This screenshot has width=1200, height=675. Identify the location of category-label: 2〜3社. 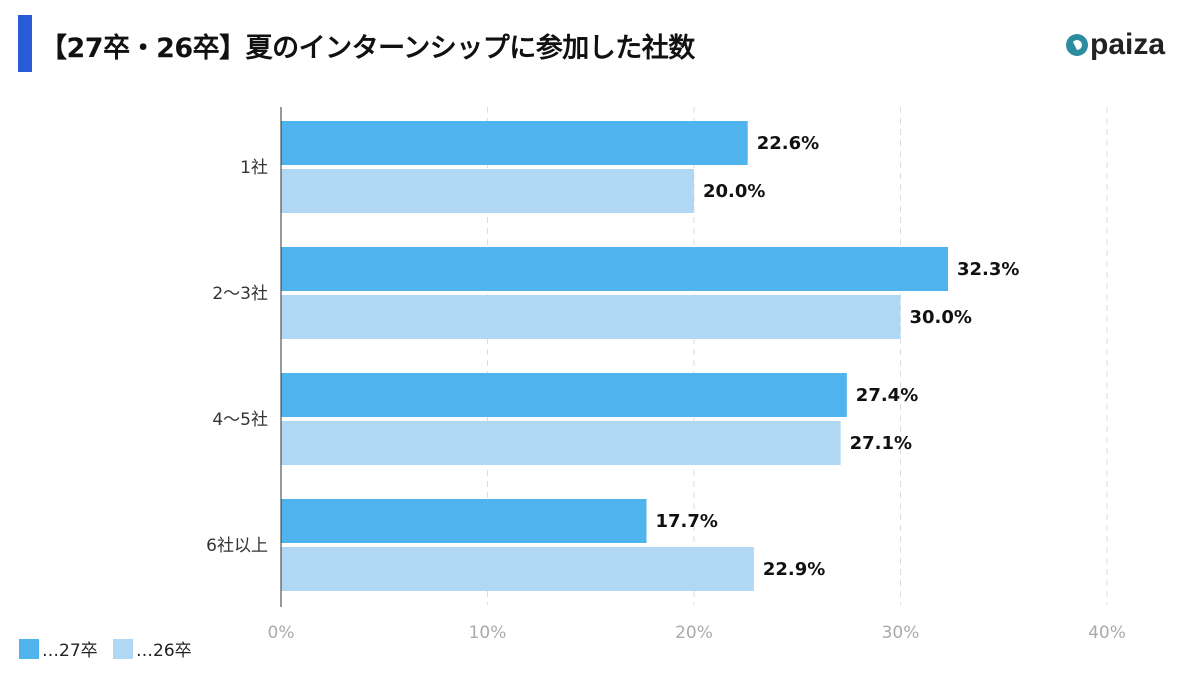
(240, 294).